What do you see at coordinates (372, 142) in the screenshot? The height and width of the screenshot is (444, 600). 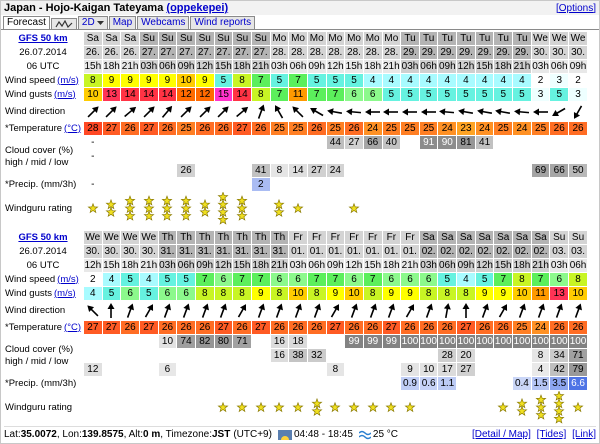 I see `cloud-cell: 66` at bounding box center [372, 142].